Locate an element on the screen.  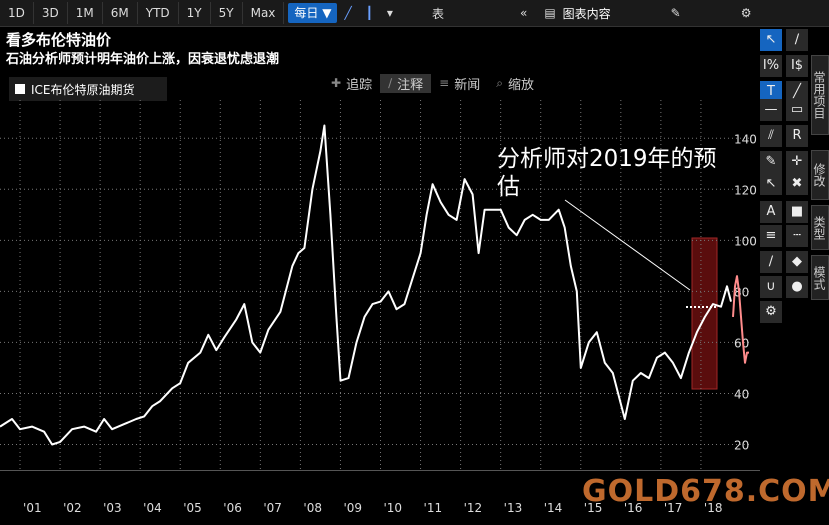
move-icon: ✛ is located at coordinates (797, 162).